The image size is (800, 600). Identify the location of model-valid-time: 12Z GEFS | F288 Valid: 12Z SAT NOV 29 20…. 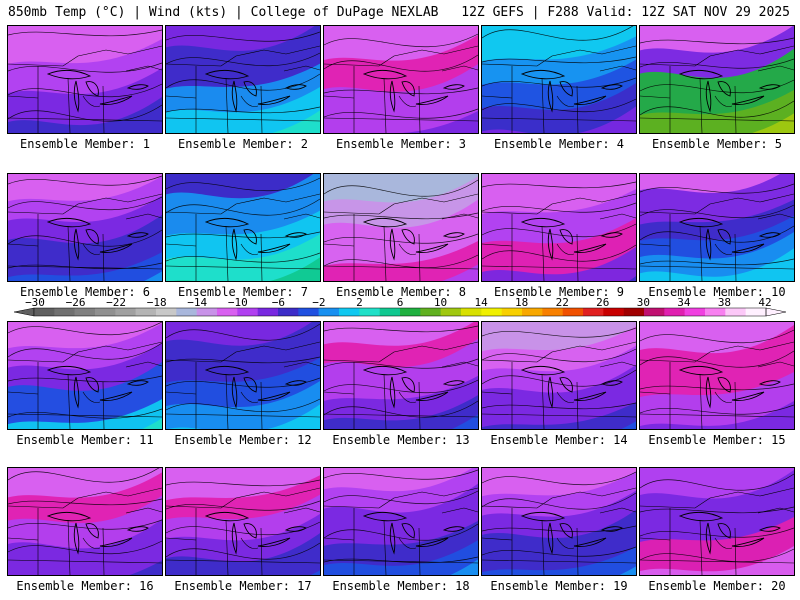
(625, 12).